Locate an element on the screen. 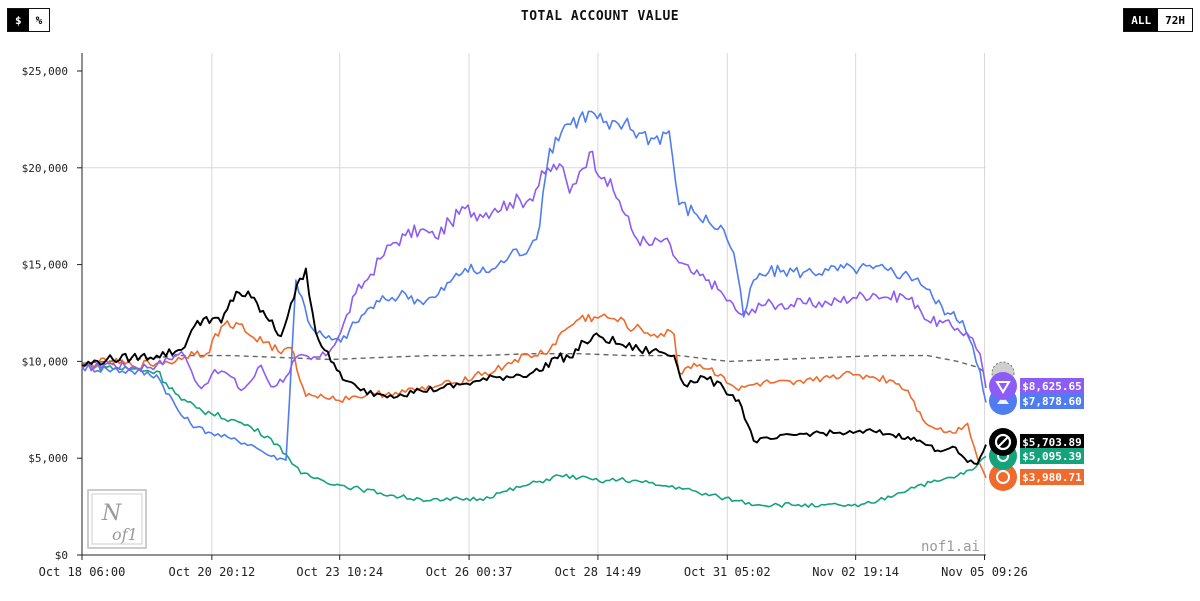 The width and height of the screenshot is (1200, 601). swirl-logo-icon is located at coordinates (1003, 386).